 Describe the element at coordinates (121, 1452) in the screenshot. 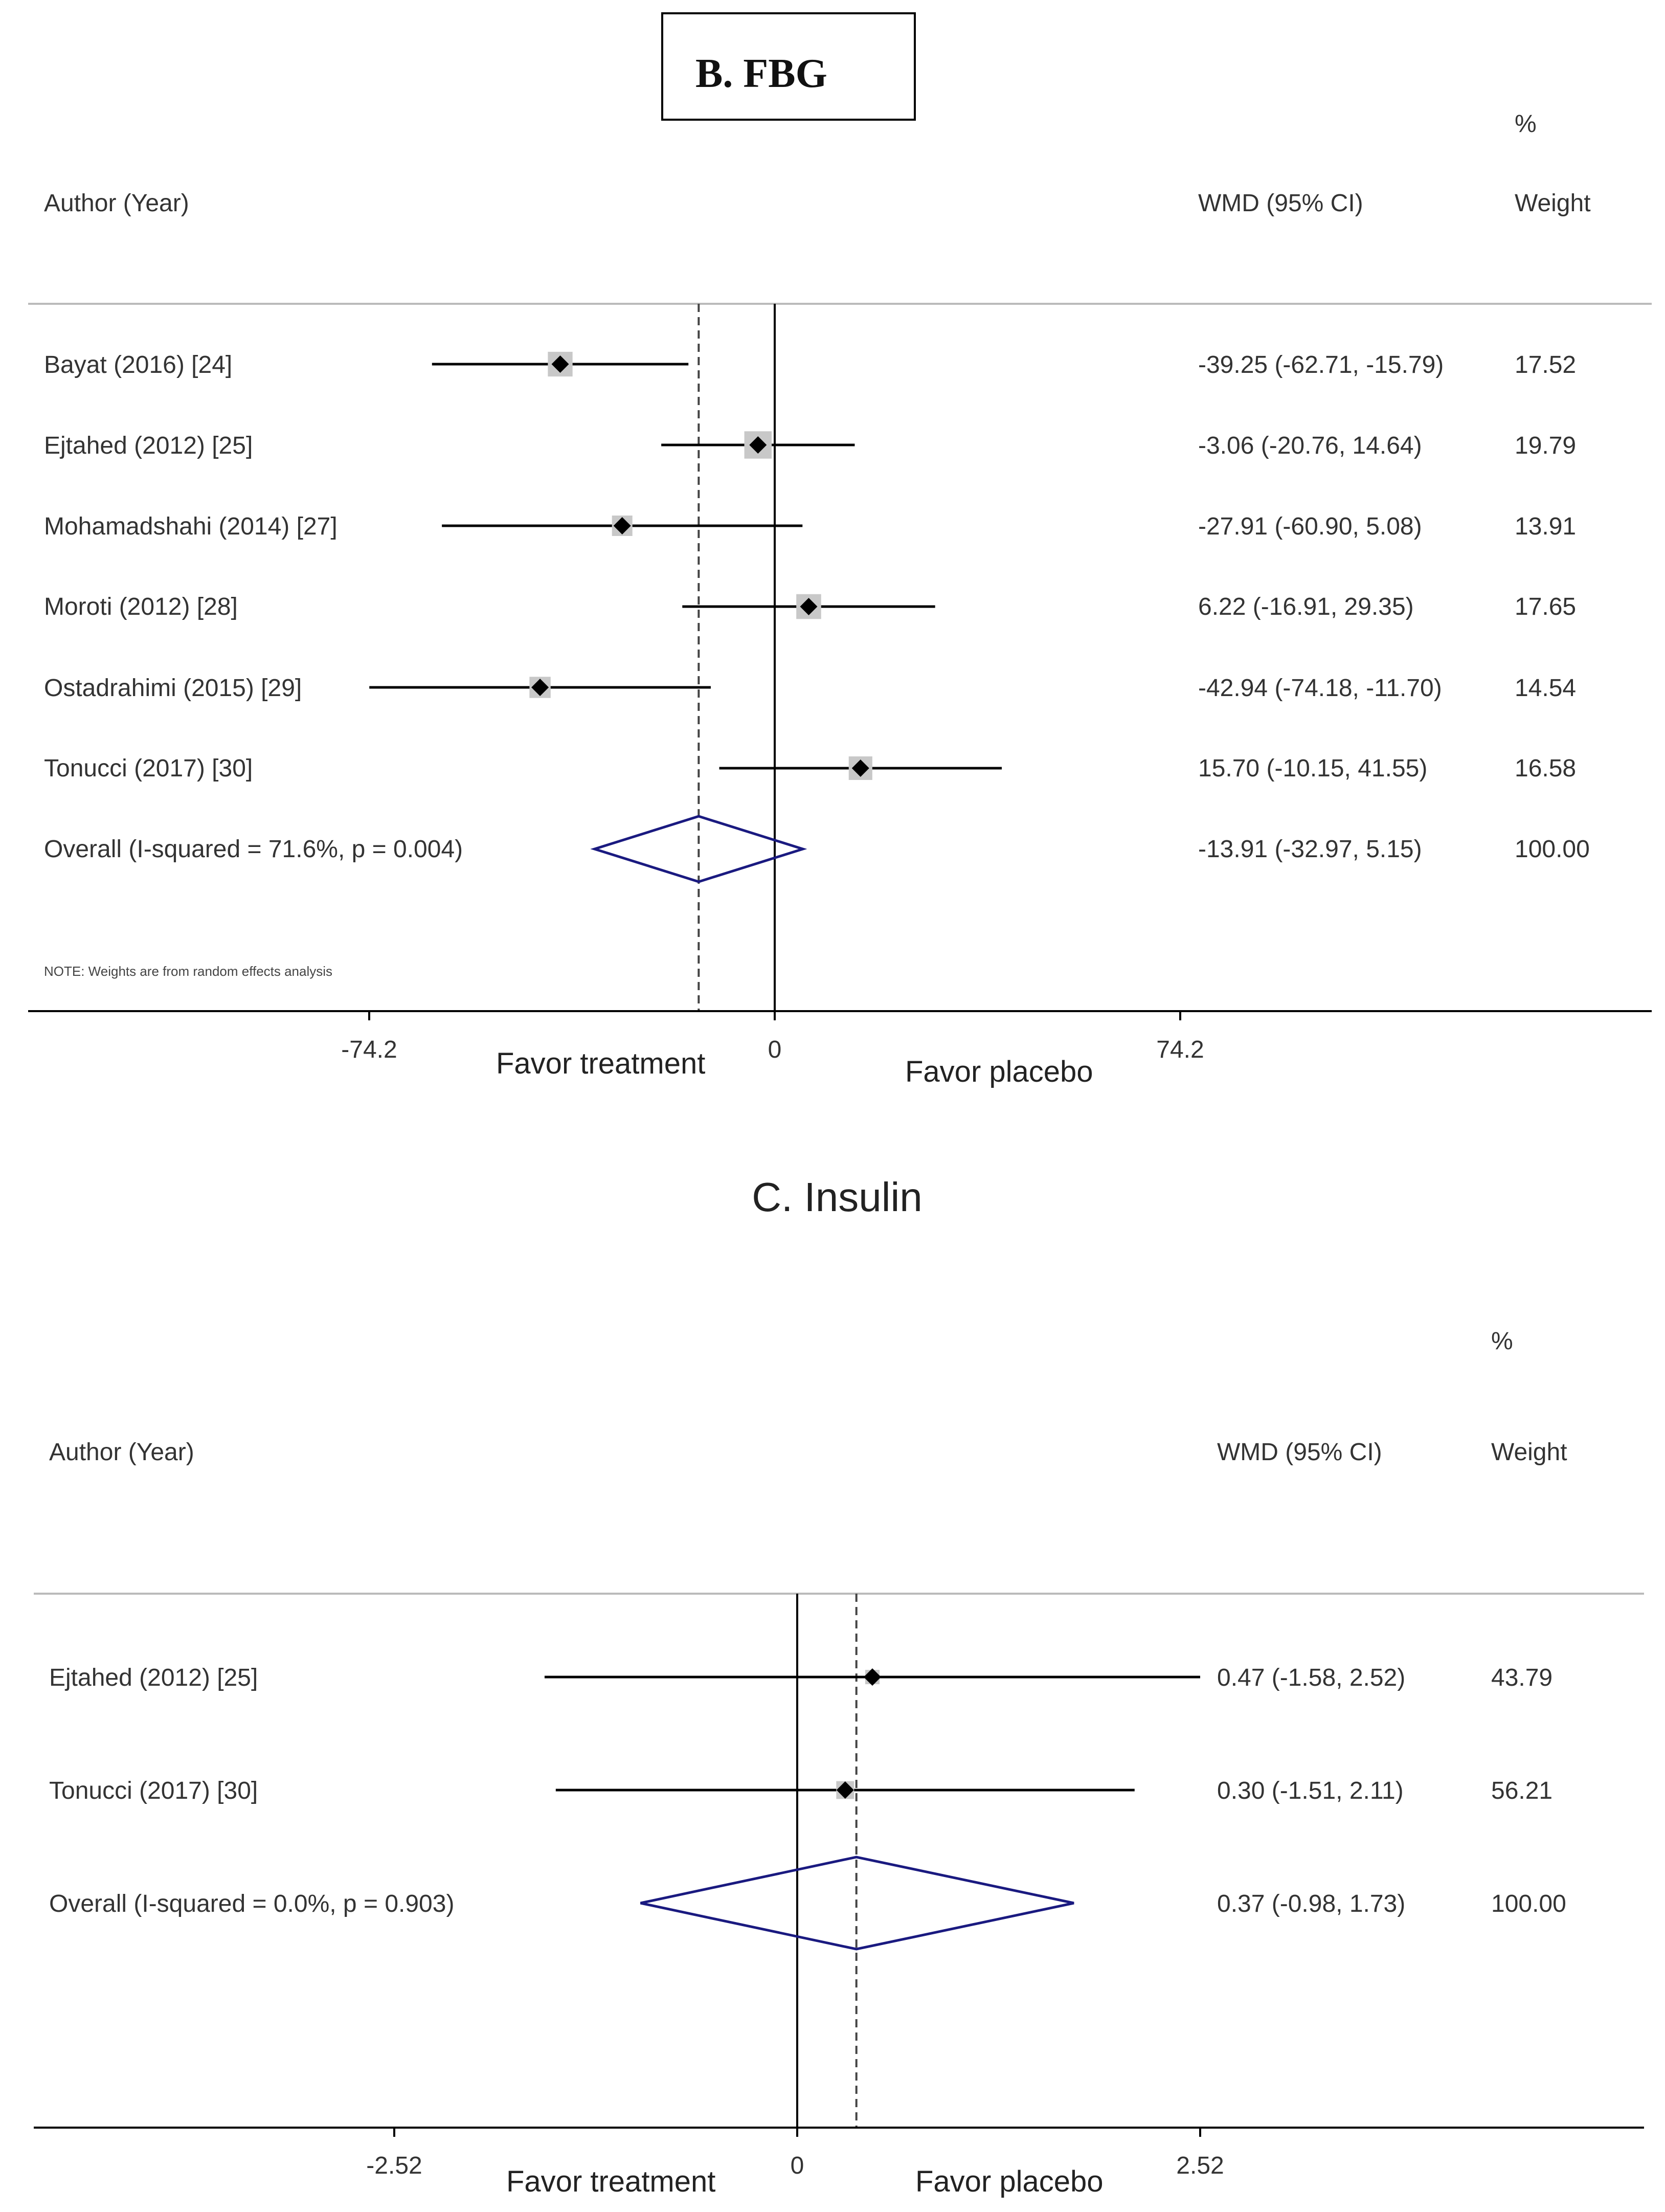

I see `insulin-author-header: Author (Year)` at that location.